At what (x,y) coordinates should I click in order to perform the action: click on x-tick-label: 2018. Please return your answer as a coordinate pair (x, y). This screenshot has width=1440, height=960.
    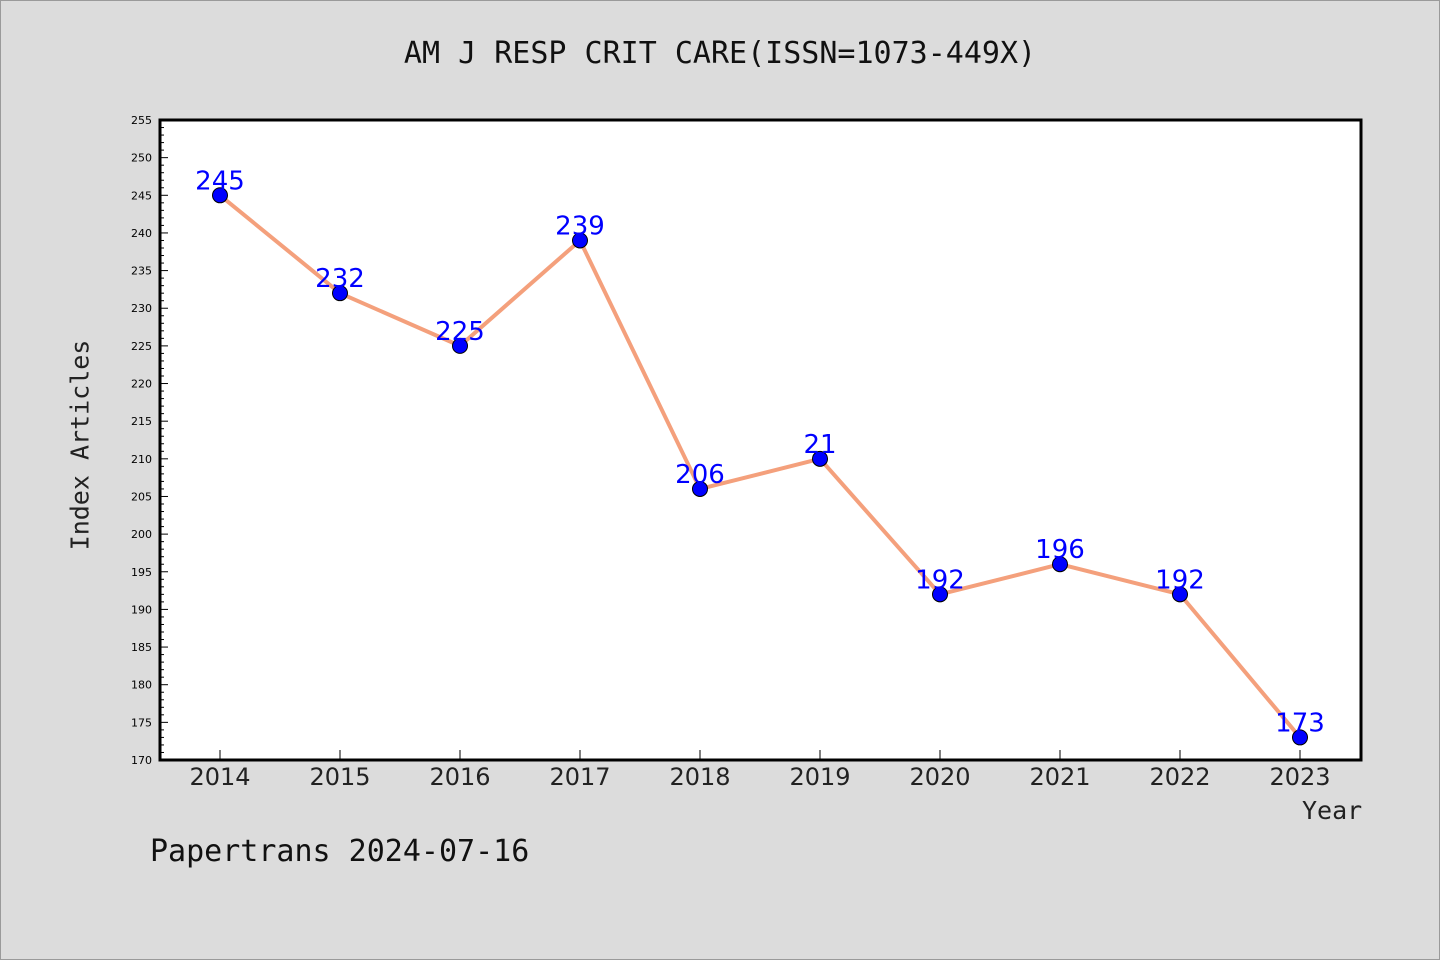
    Looking at the image, I should click on (699, 777).